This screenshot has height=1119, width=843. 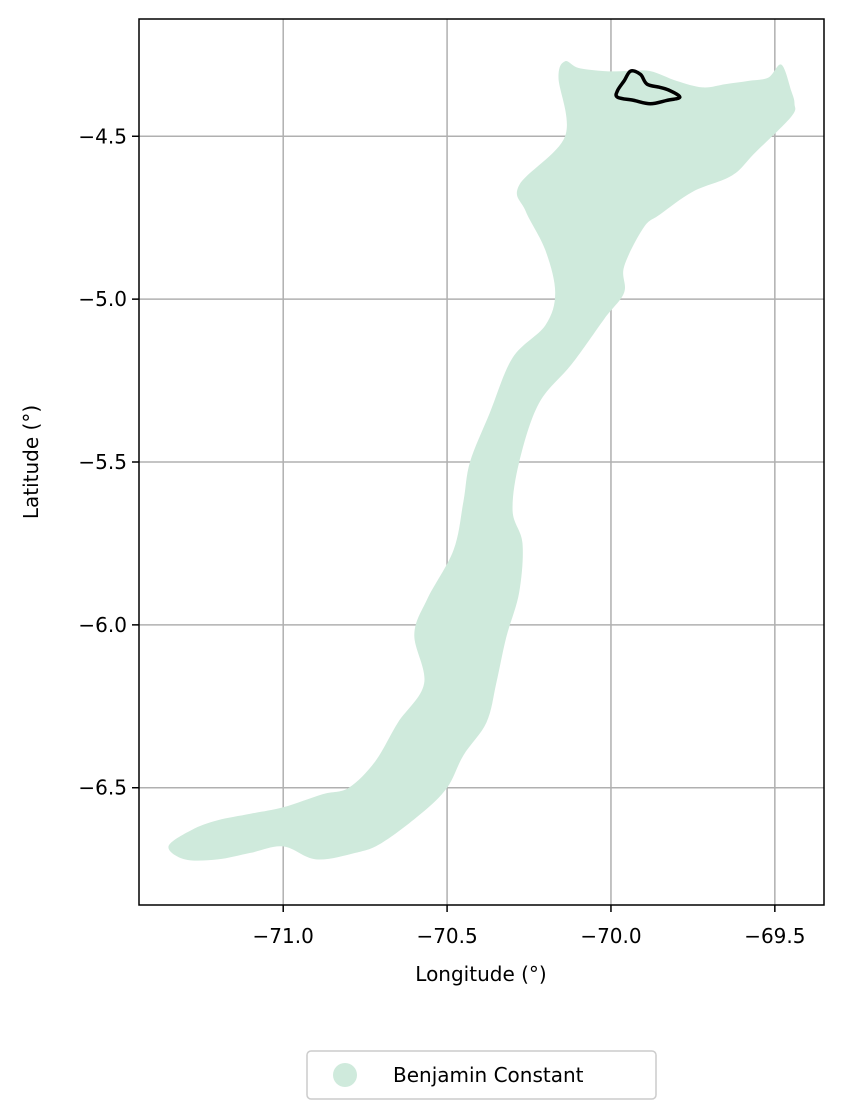 What do you see at coordinates (480, 974) in the screenshot?
I see `x-axis-label: Longitude (°)` at bounding box center [480, 974].